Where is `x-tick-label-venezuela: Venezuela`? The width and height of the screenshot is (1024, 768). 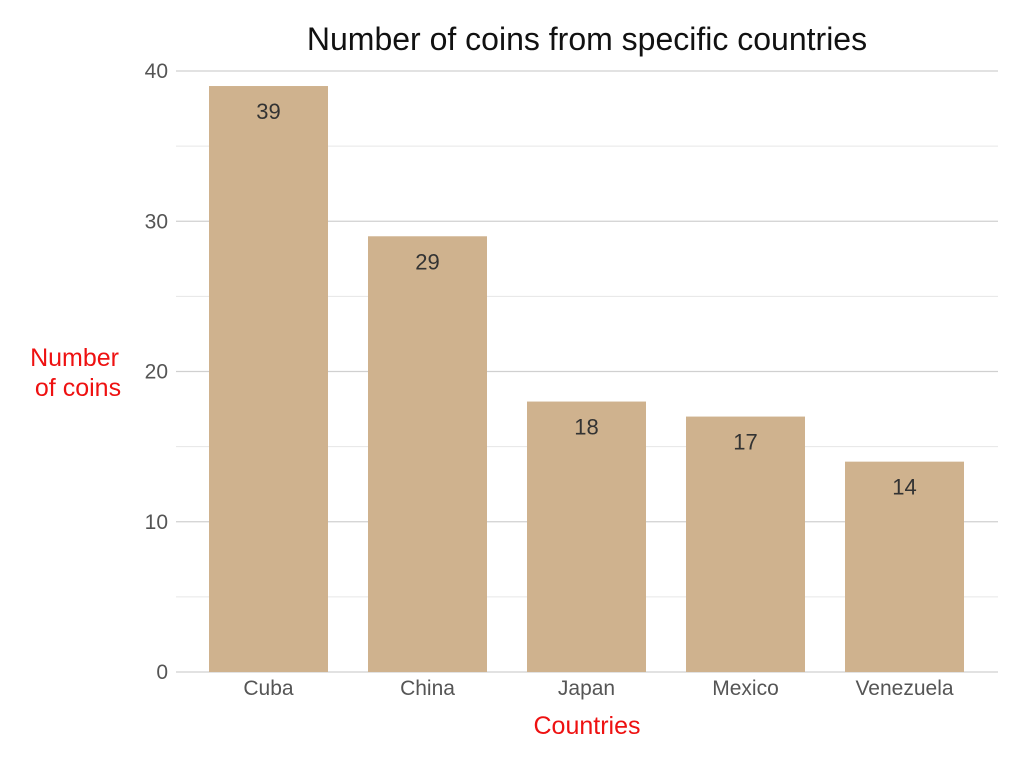
x-tick-label-venezuela: Venezuela is located at coordinates (904, 688).